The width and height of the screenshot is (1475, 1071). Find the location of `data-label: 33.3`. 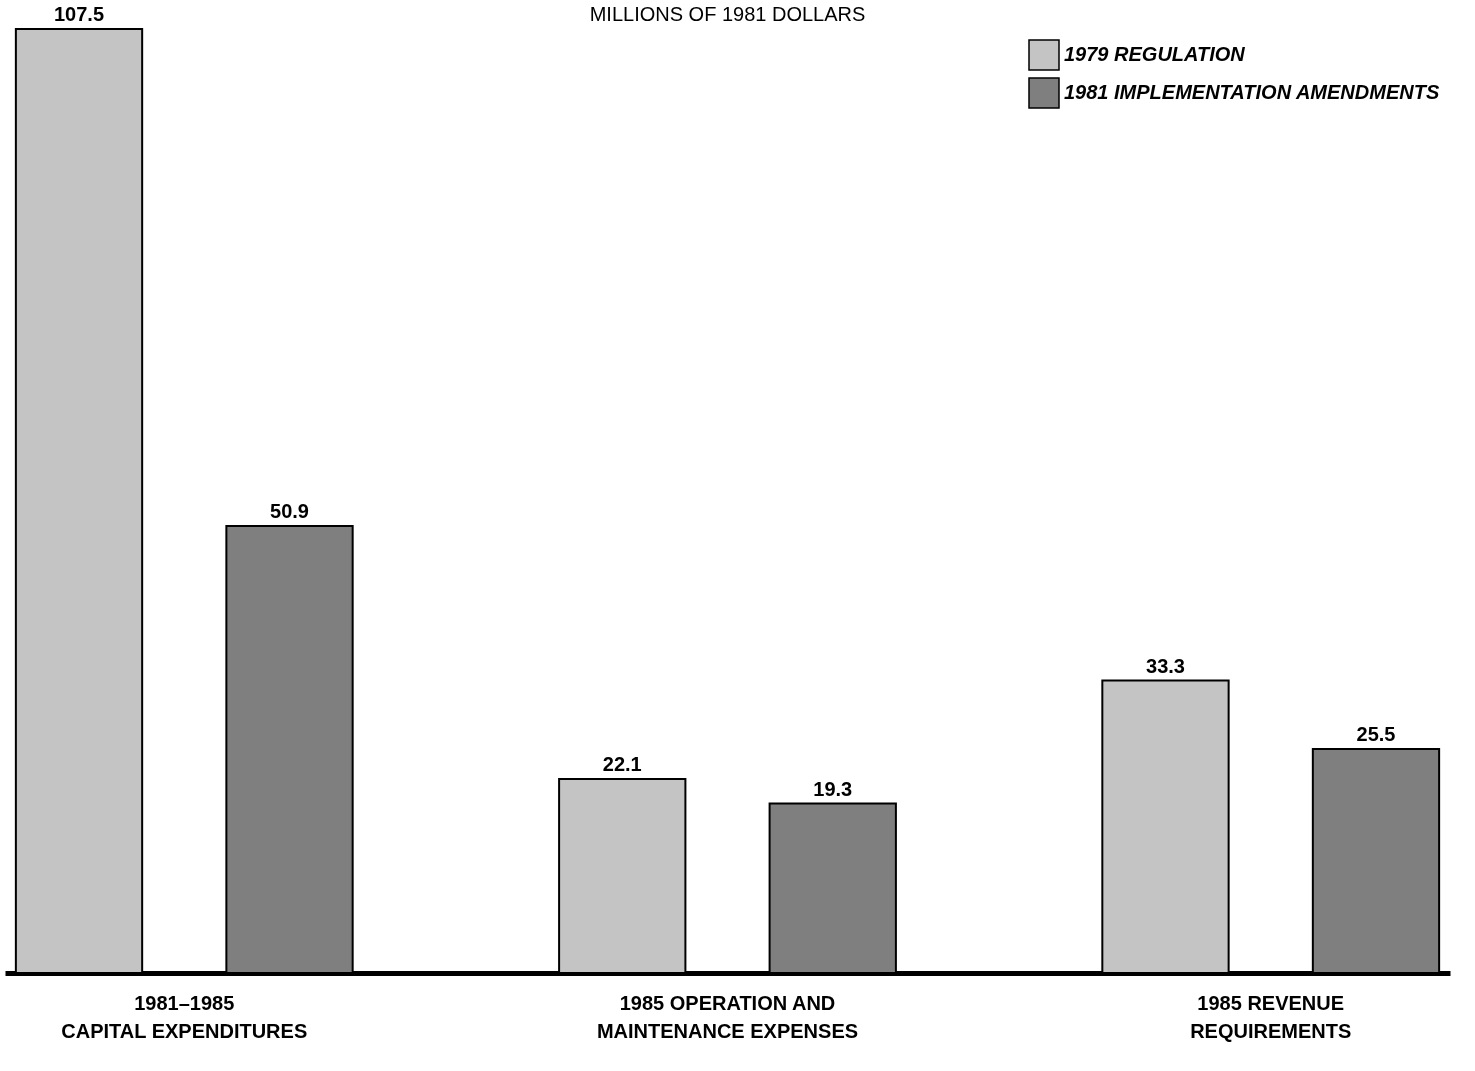

data-label: 33.3 is located at coordinates (1165, 665).